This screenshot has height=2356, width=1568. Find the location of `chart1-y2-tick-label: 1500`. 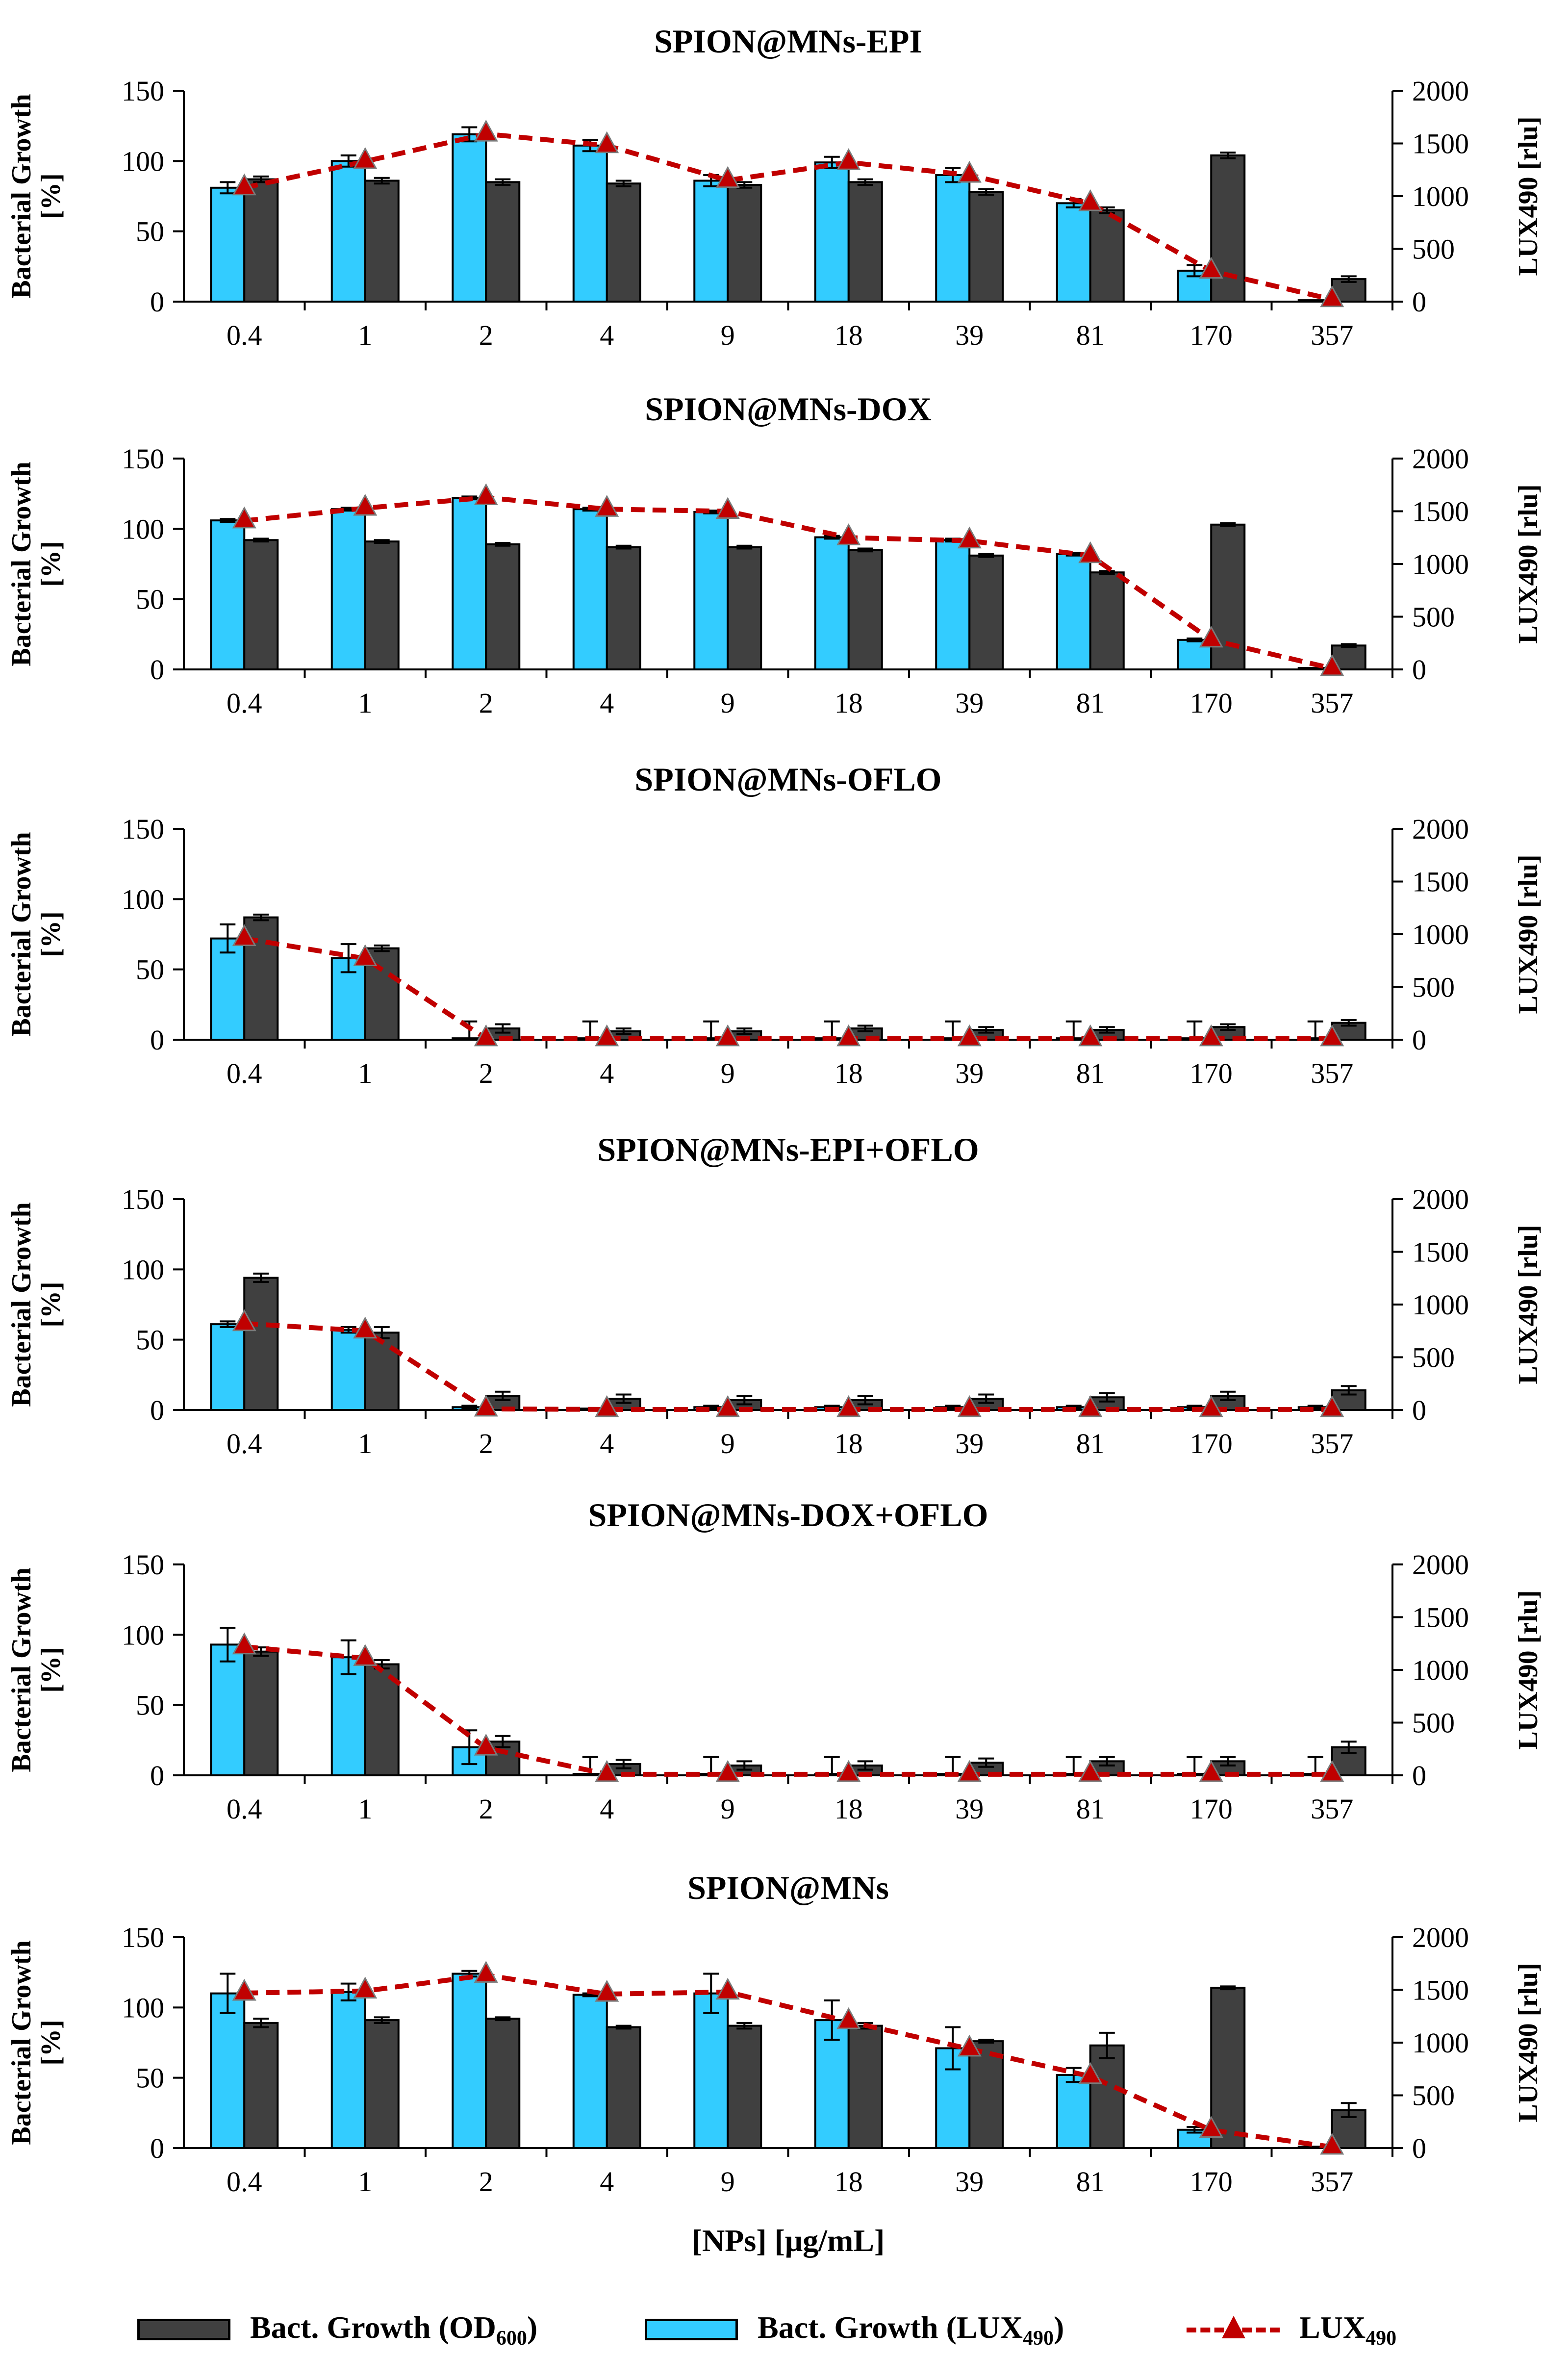

chart1-y2-tick-label: 1500 is located at coordinates (1440, 144).